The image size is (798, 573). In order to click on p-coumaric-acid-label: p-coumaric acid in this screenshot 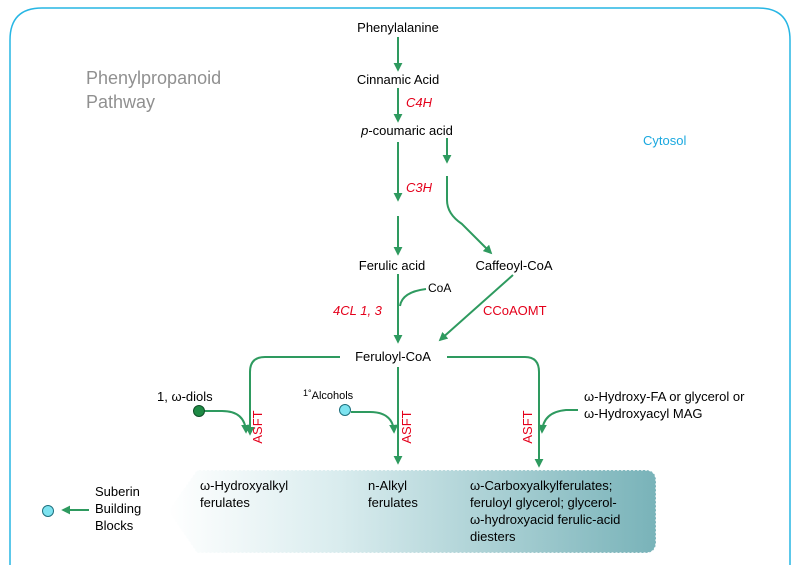, I will do `click(406, 130)`.